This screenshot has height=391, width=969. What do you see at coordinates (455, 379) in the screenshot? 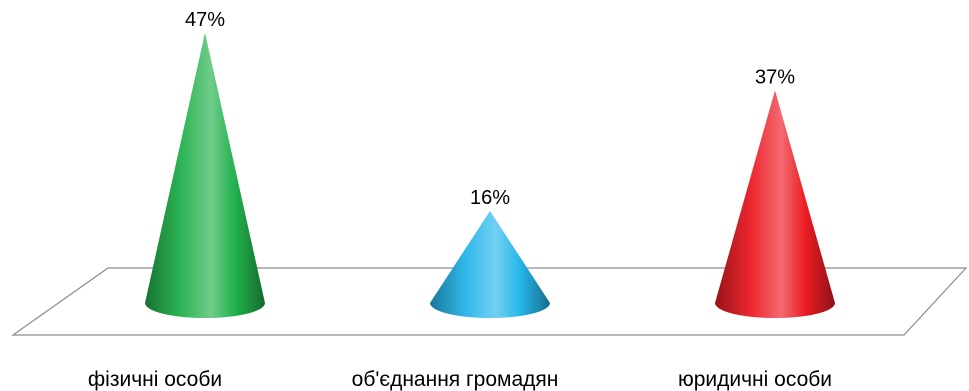
I see `category-label-2: об'єднання громадян` at bounding box center [455, 379].